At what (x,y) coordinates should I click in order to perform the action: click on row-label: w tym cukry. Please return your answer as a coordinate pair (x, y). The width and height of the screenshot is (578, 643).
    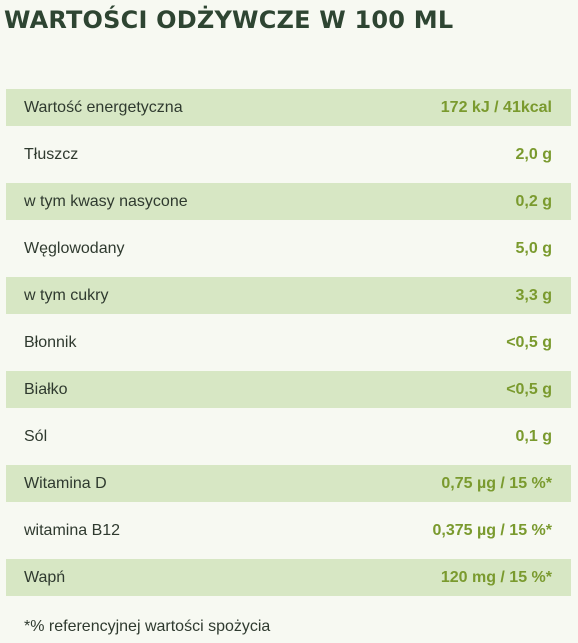
    Looking at the image, I should click on (66, 295).